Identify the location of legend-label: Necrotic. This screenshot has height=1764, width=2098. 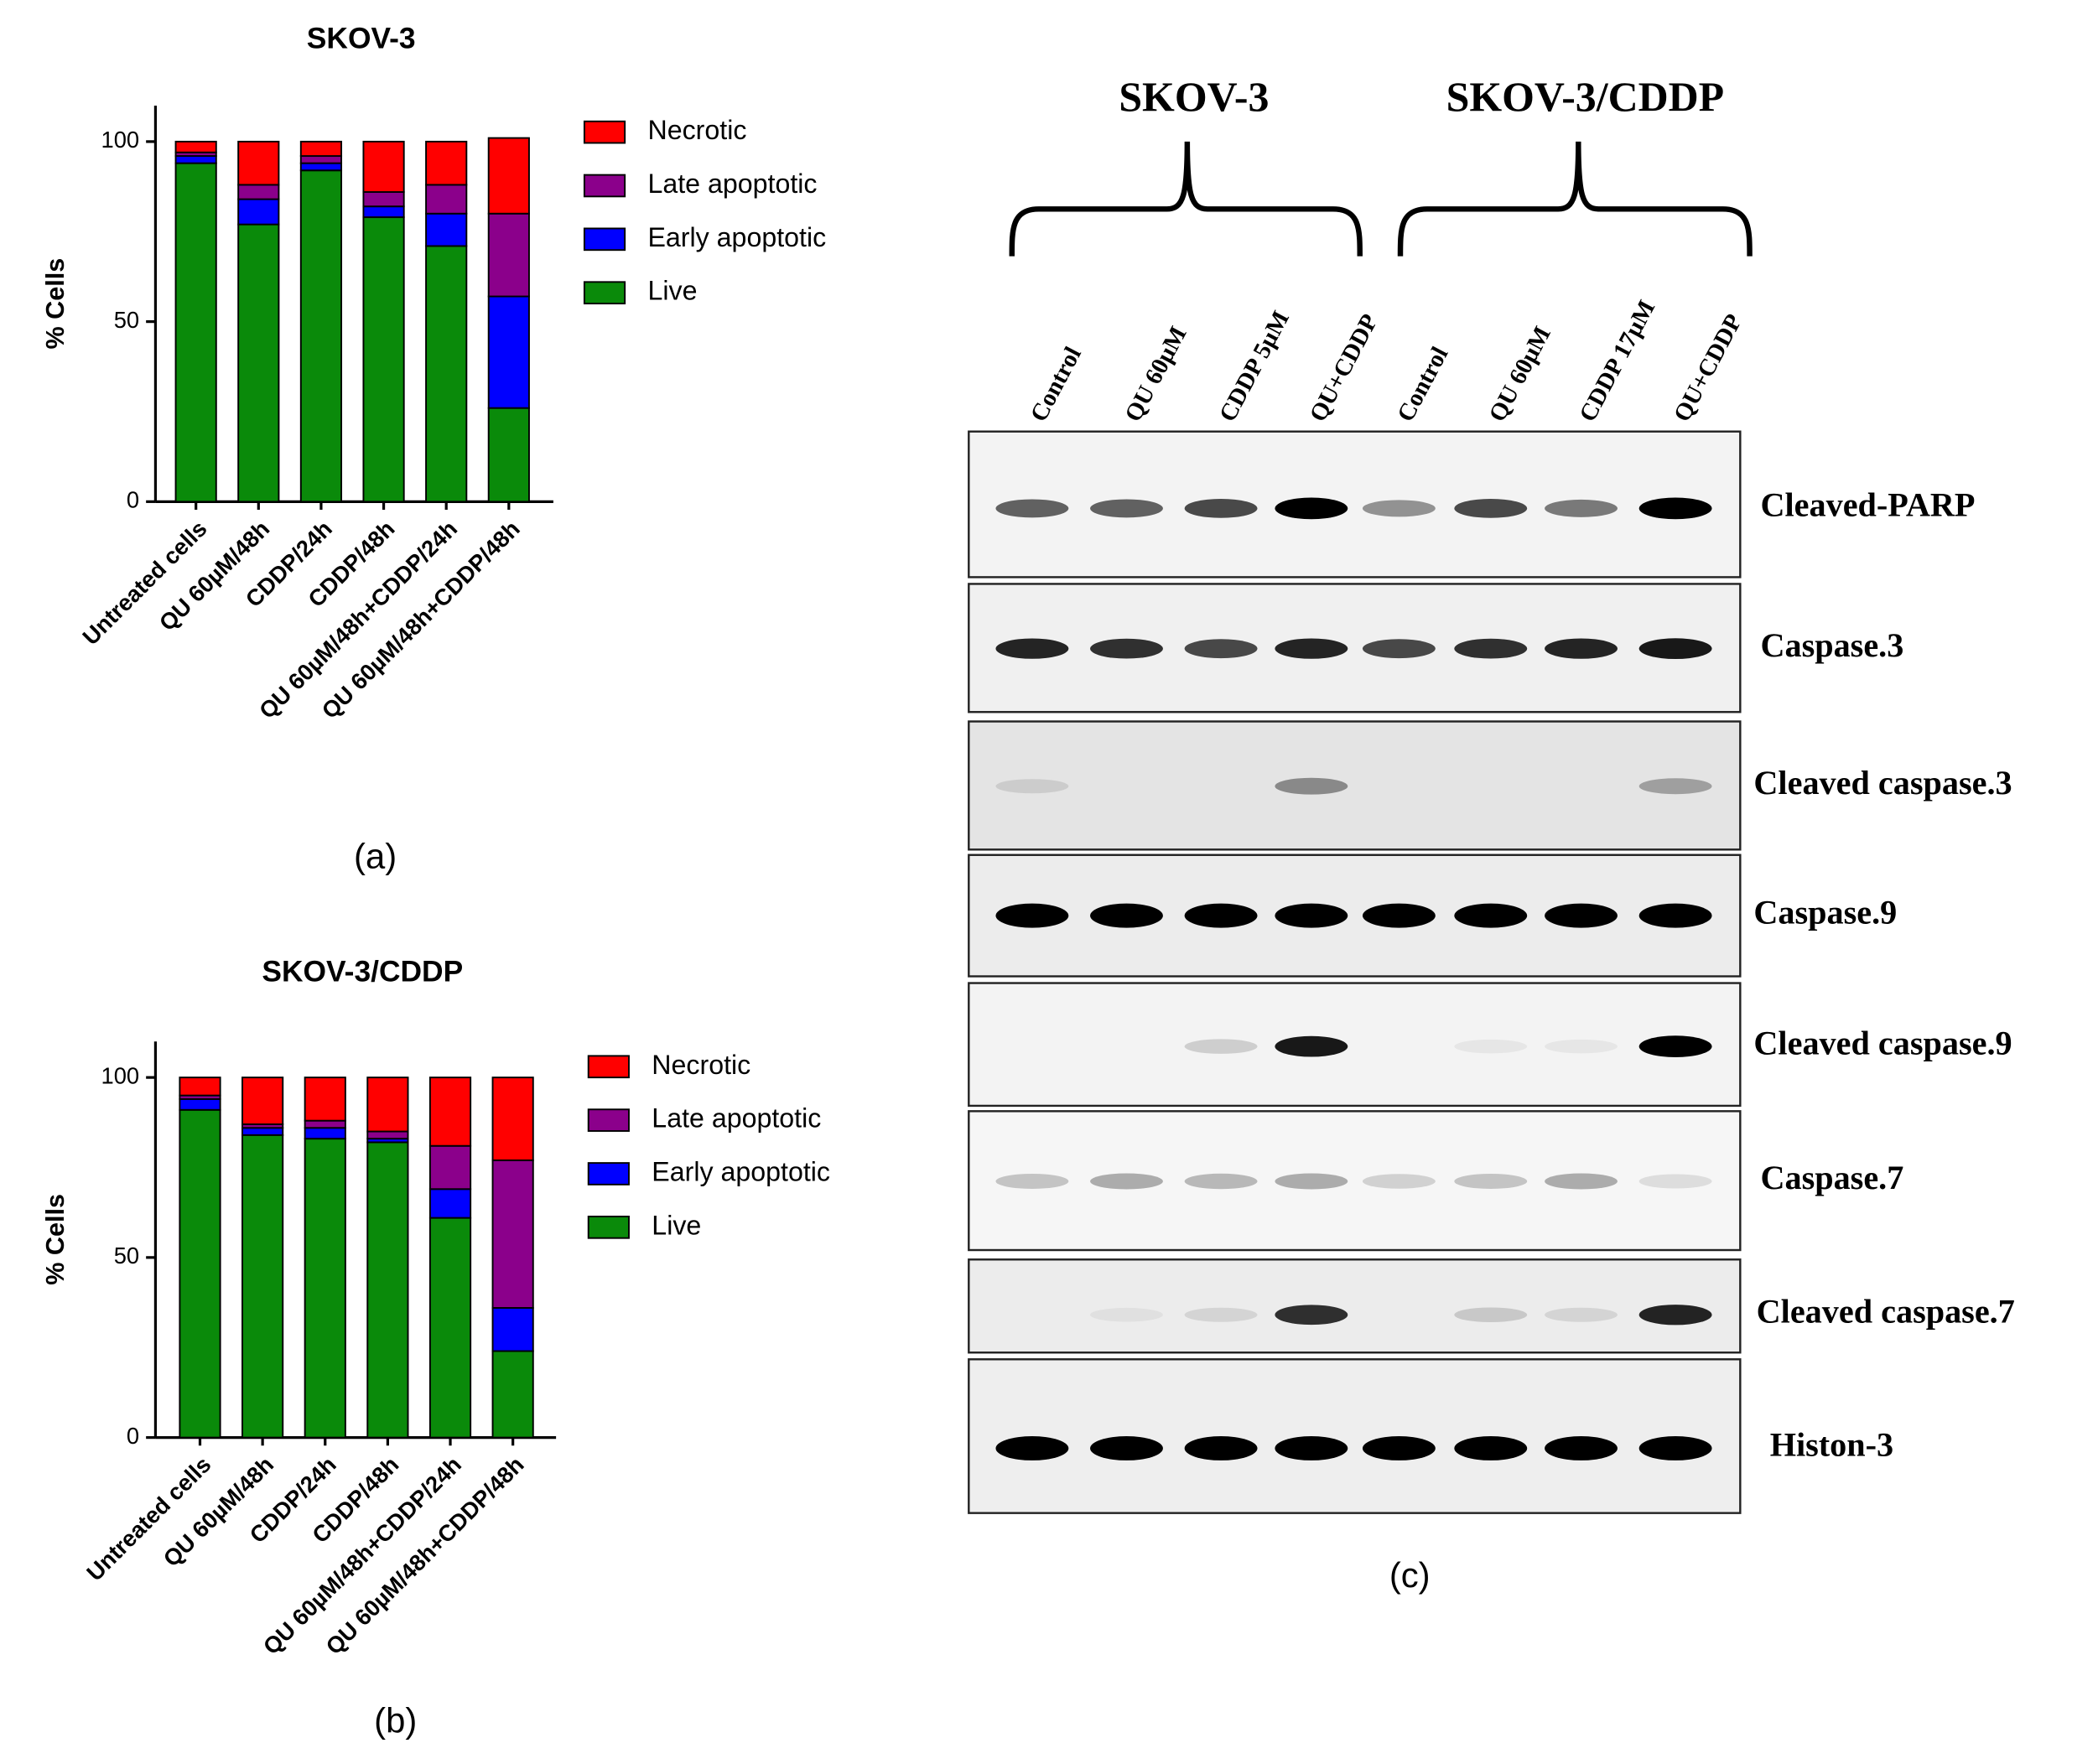
(701, 1065).